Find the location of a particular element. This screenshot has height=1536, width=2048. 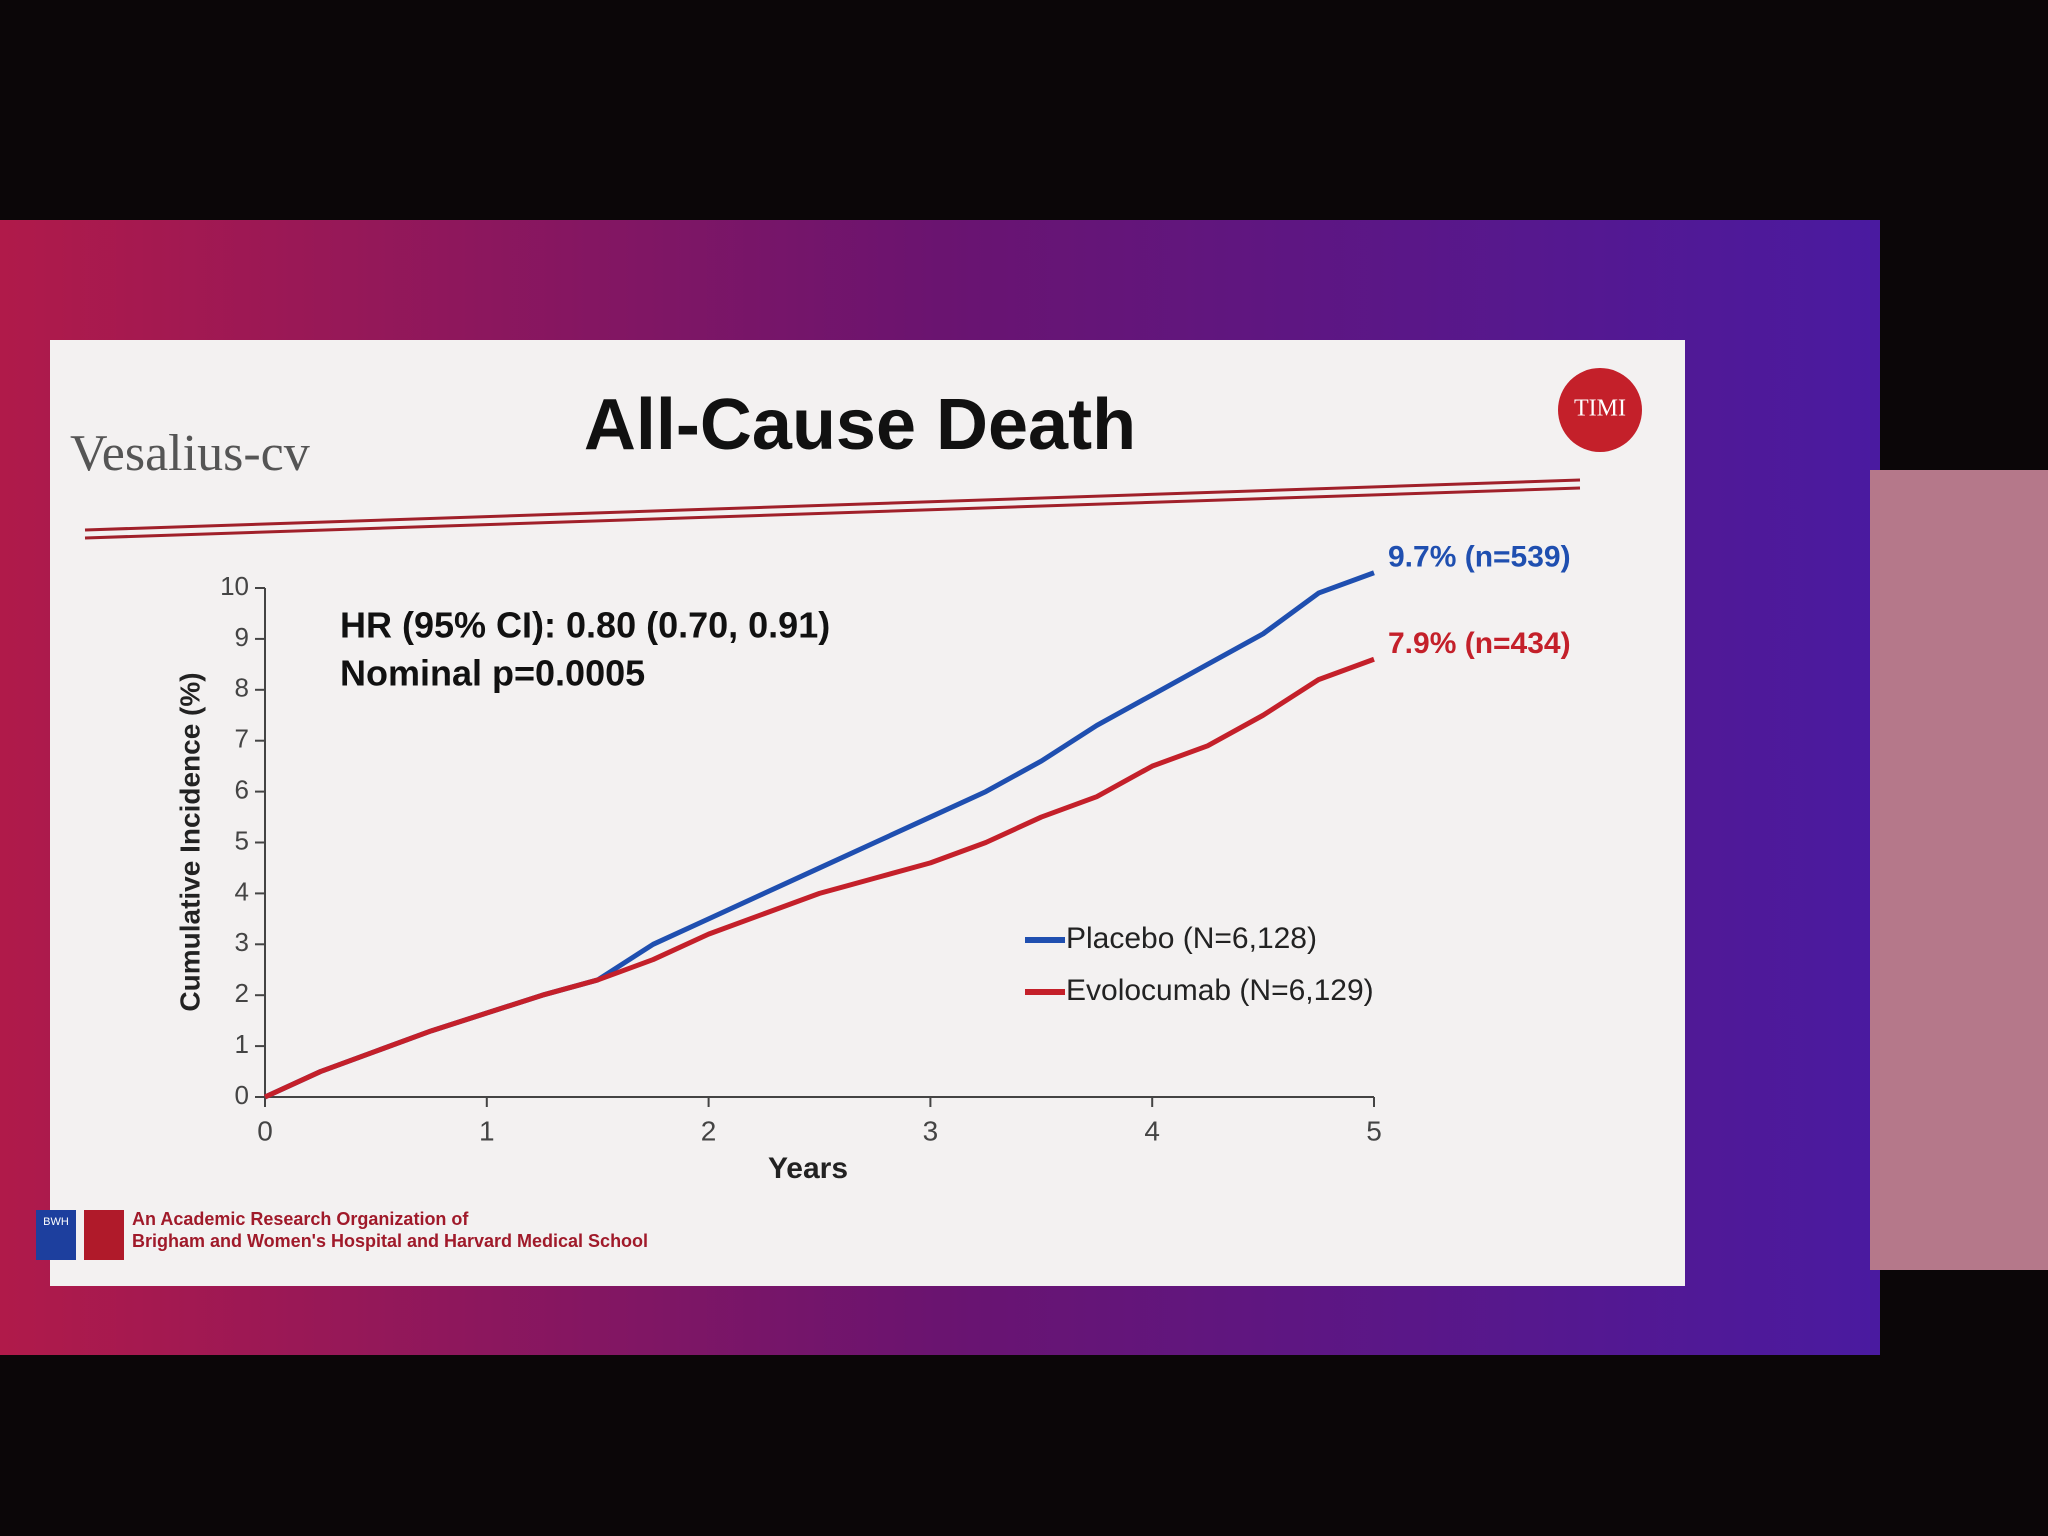

annotation: Nominal p=0.0005 is located at coordinates (492, 673).